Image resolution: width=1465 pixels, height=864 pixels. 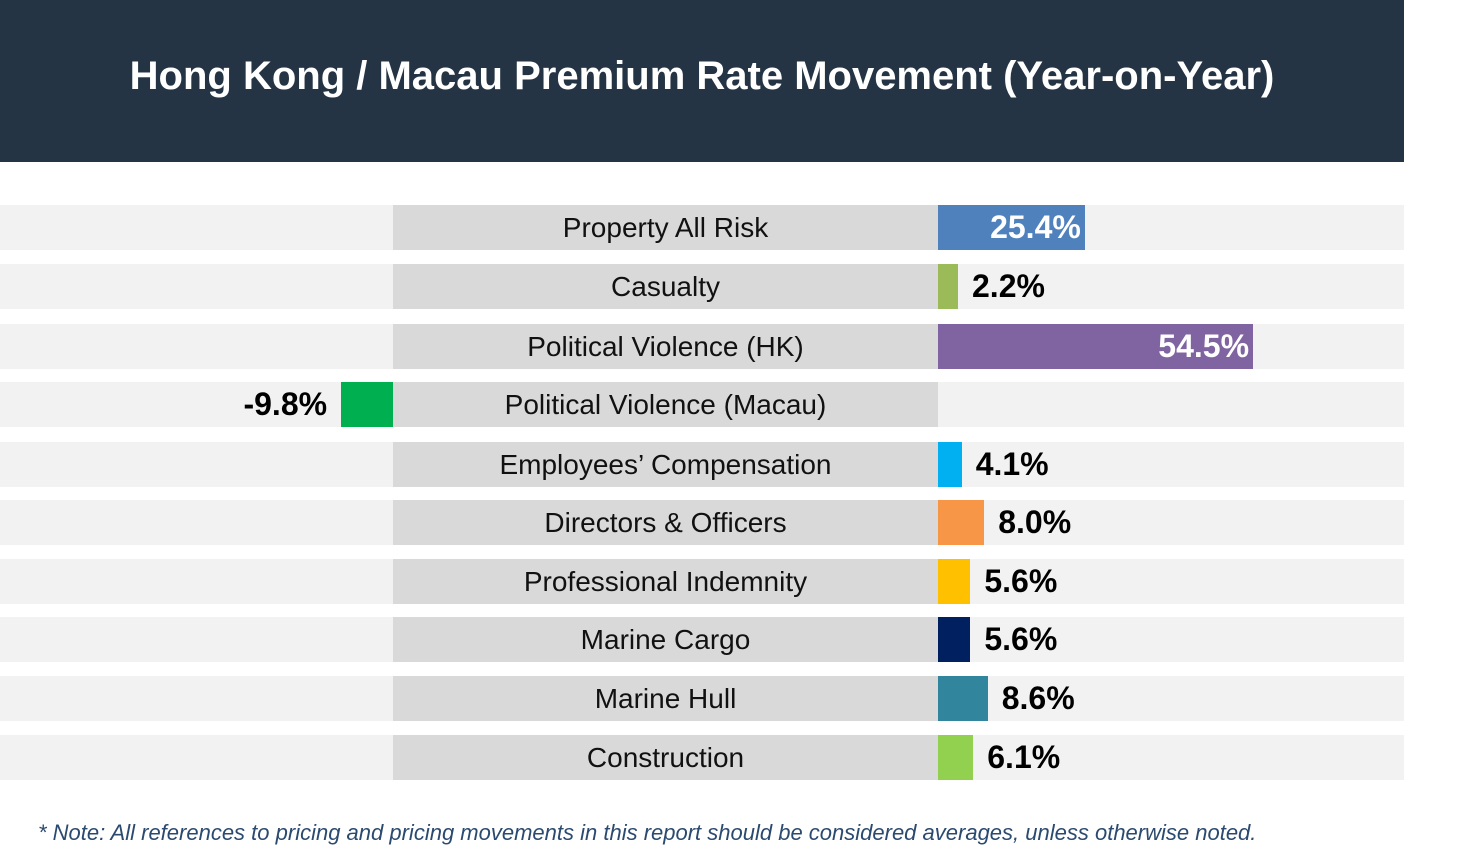 I want to click on category-label: Casualty, so click(x=665, y=286).